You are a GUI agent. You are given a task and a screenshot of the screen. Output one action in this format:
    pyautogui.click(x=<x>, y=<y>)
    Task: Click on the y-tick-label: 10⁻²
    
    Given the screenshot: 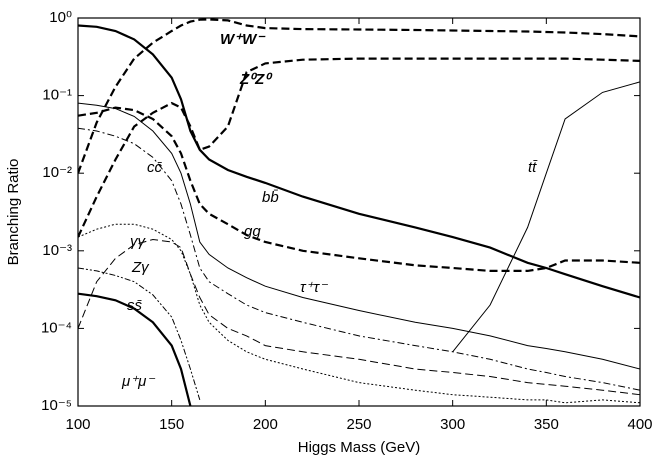 What is the action you would take?
    pyautogui.click(x=57, y=172)
    